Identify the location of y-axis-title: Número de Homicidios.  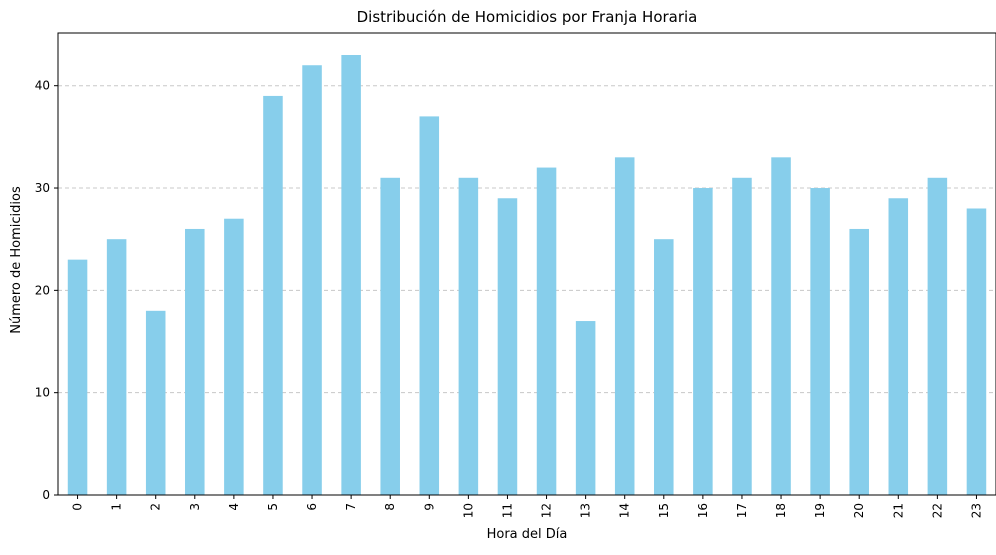
(16, 260).